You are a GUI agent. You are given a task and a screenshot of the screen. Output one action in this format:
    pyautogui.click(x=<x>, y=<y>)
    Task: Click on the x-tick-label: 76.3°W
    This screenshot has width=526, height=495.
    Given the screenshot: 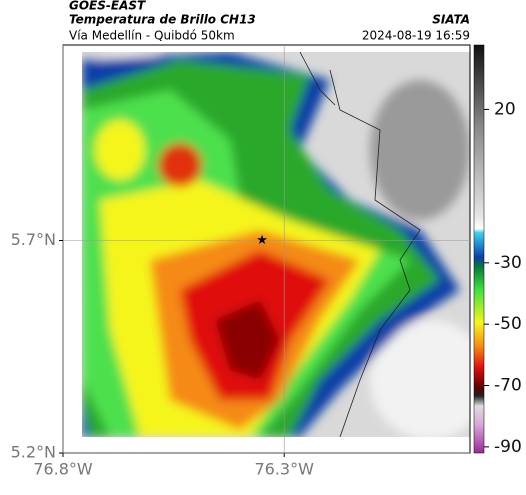 What is the action you would take?
    pyautogui.click(x=284, y=469)
    